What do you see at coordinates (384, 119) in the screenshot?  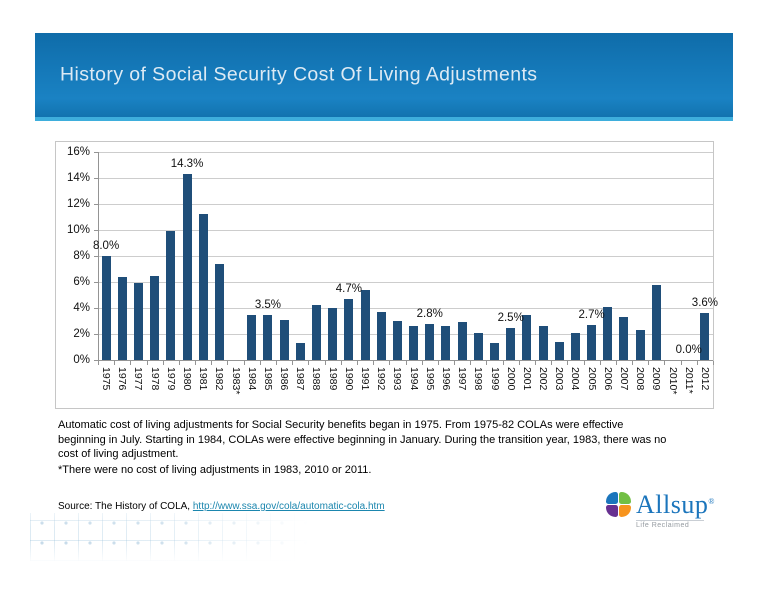 I see `header-accent-strip` at bounding box center [384, 119].